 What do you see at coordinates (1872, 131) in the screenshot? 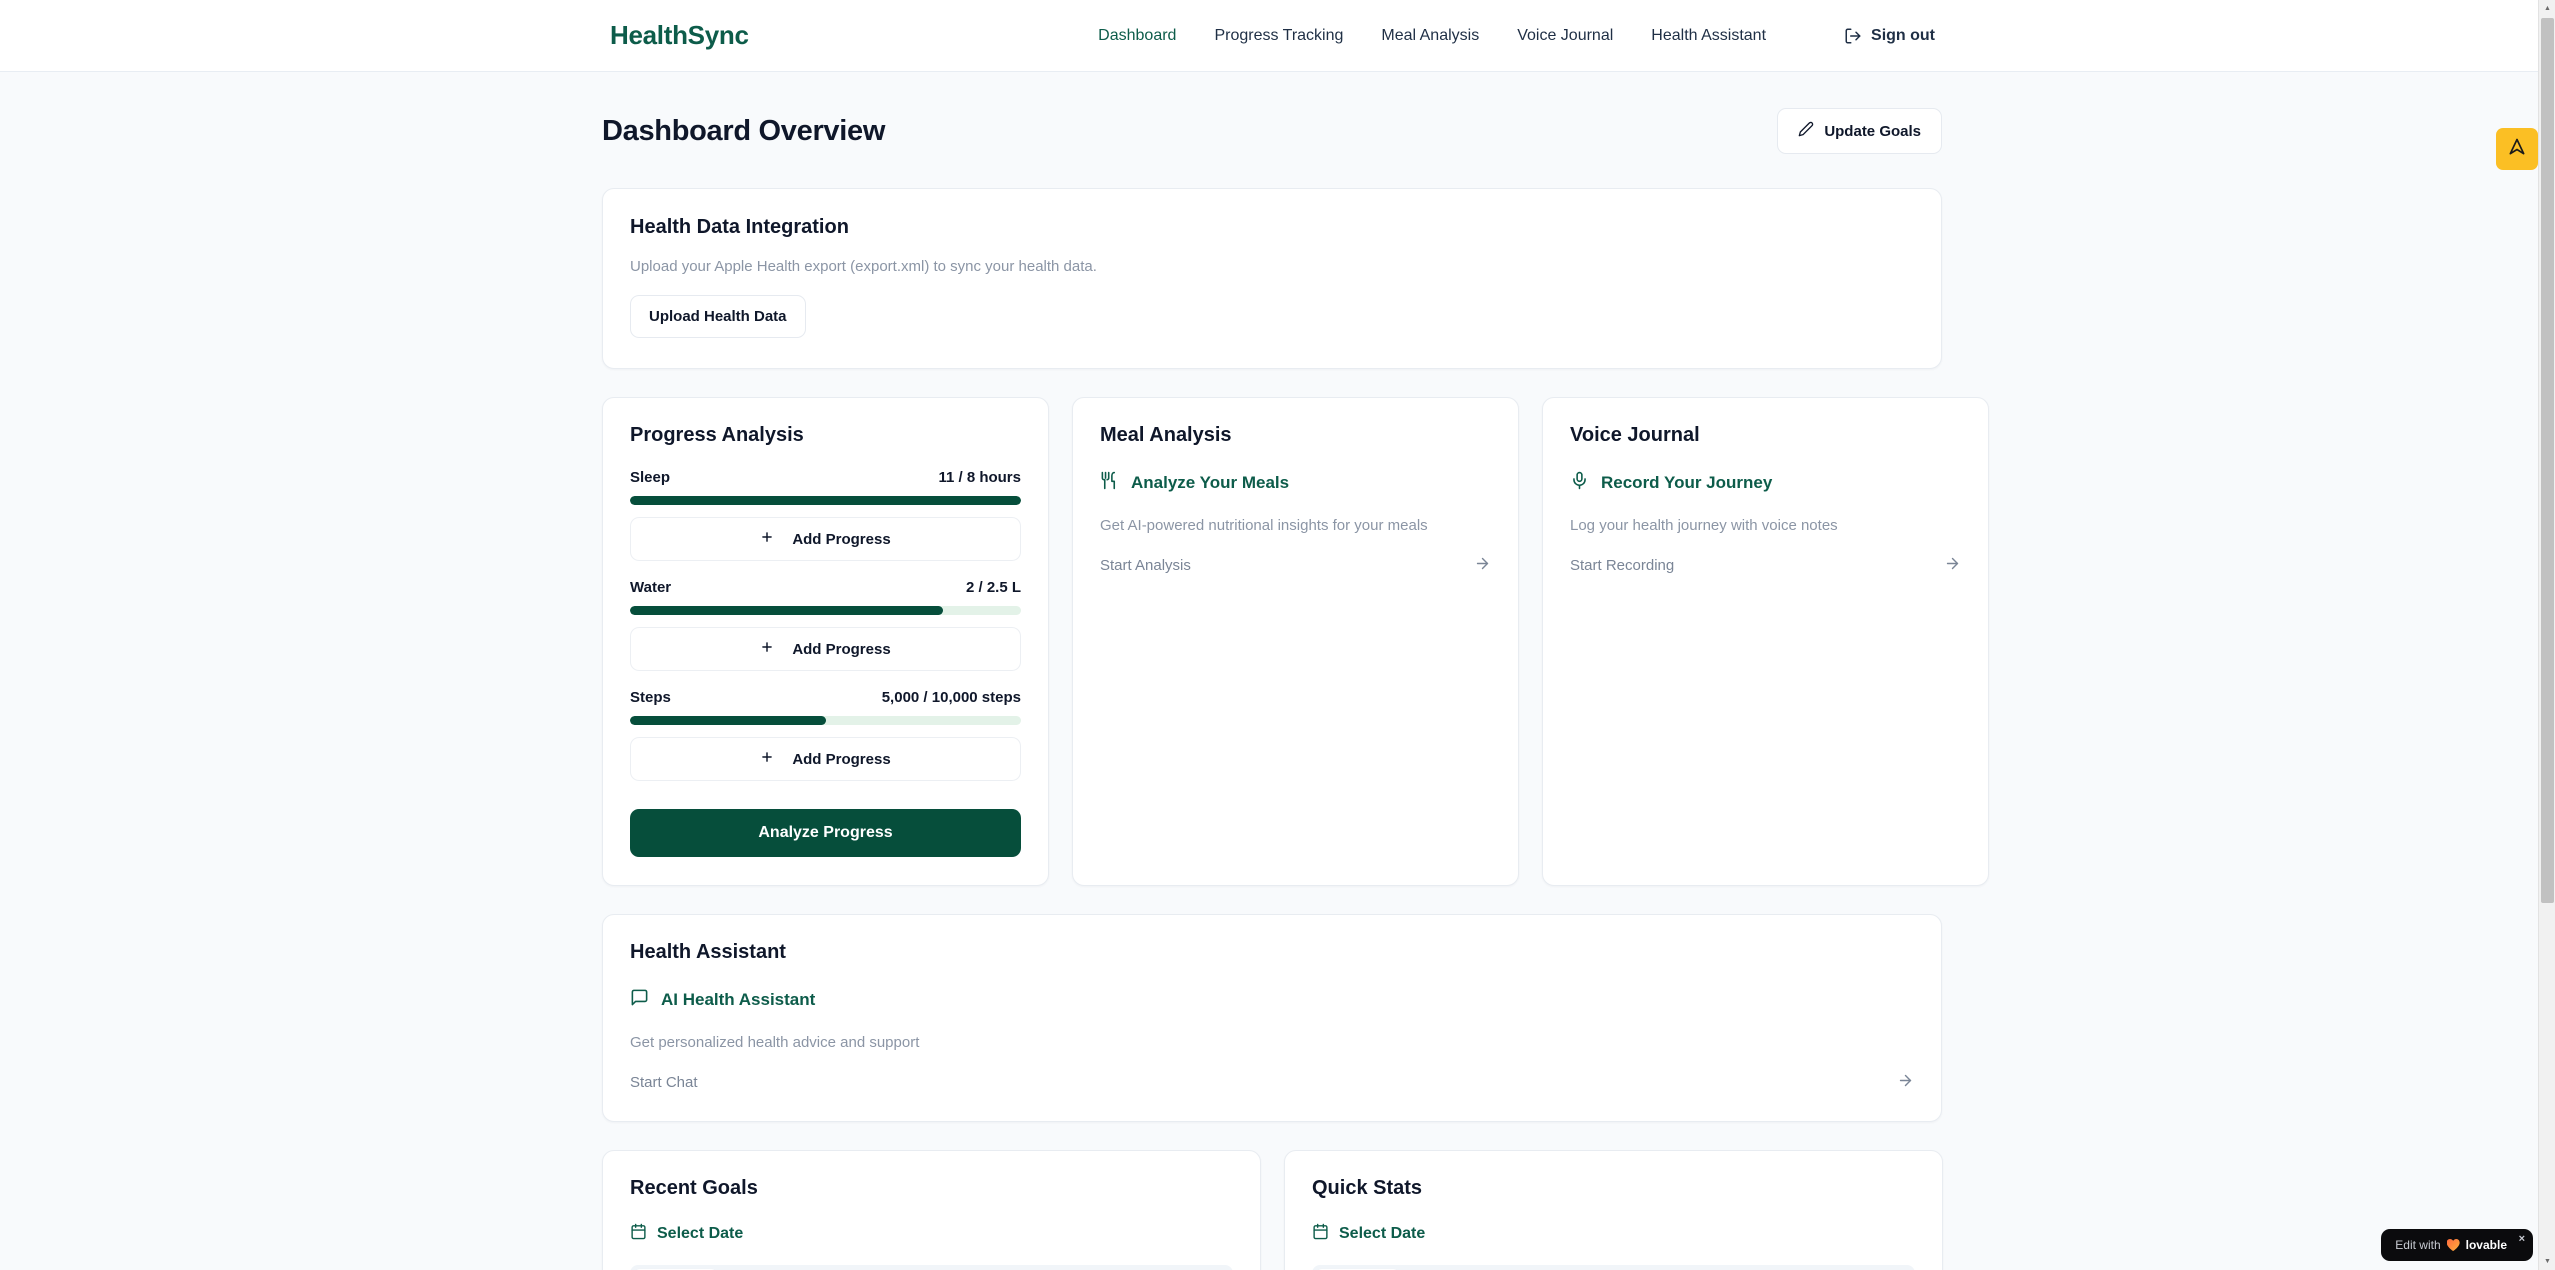
I see `update-goals-label: Update Goals` at bounding box center [1872, 131].